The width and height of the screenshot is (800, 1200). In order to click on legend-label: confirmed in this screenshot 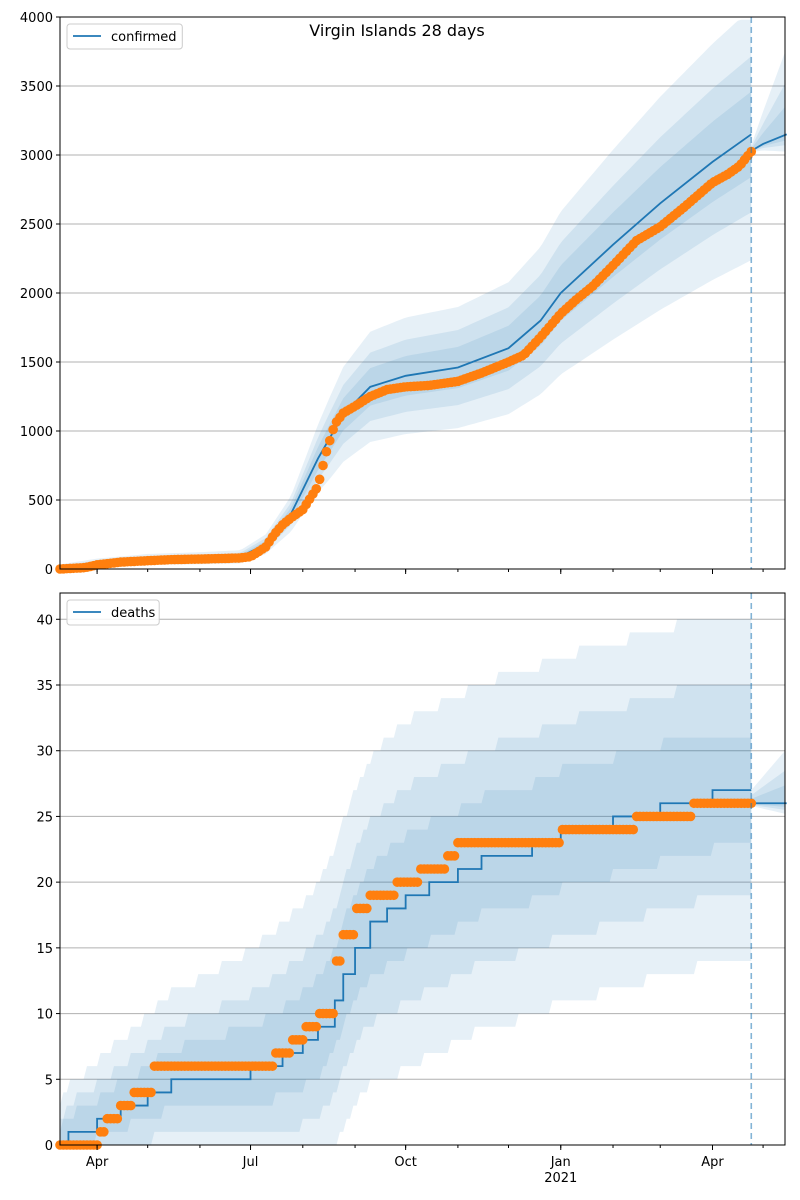, I will do `click(144, 37)`.